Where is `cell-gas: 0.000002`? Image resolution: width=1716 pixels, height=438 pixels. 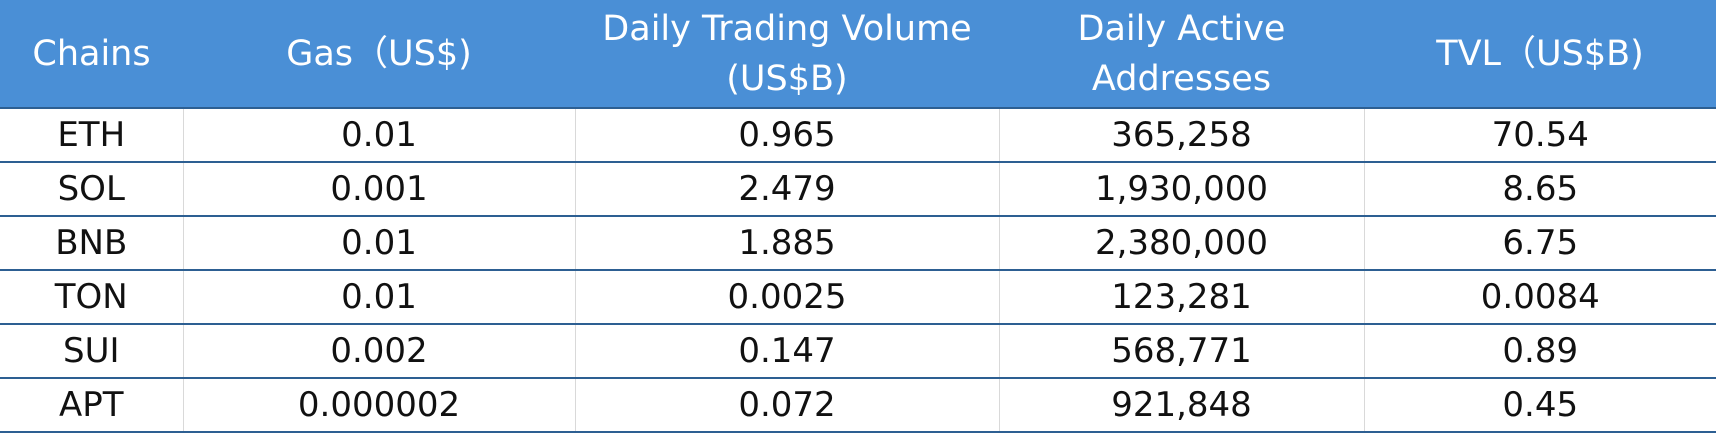
cell-gas: 0.000002 is located at coordinates (379, 405).